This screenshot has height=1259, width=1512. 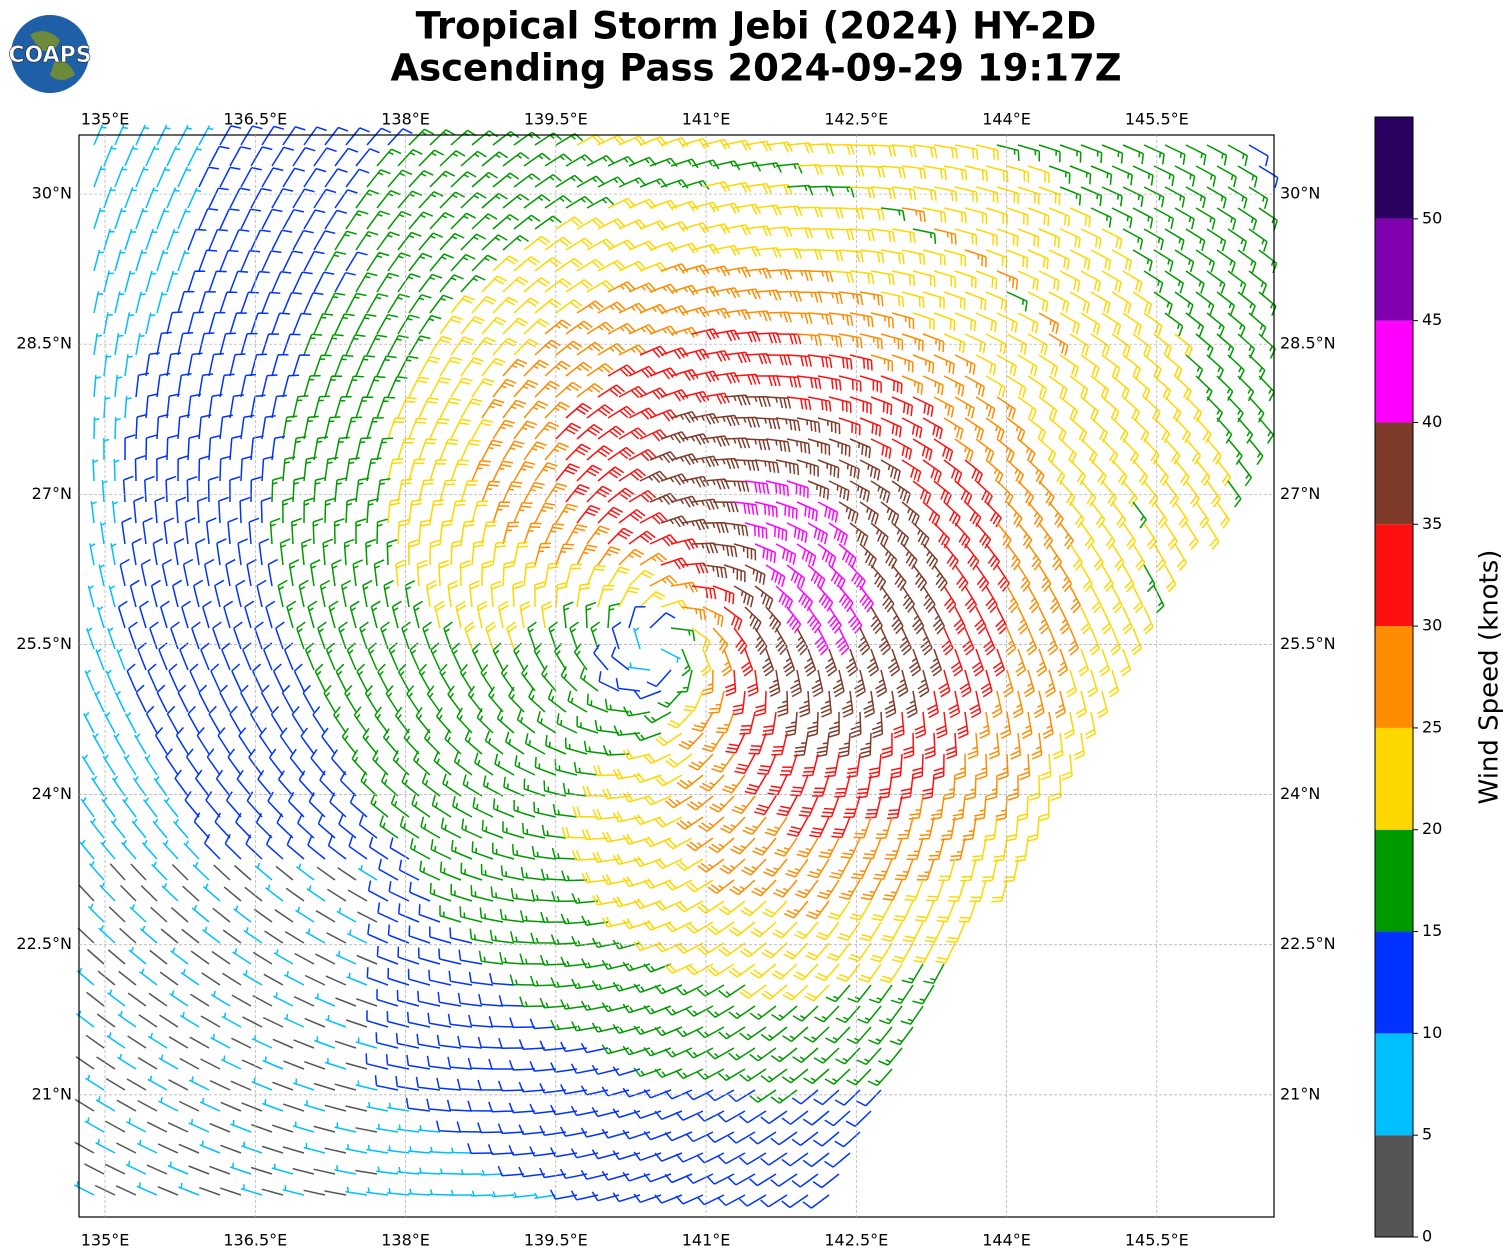 I want to click on colorbar-tick-label: 45, so click(x=1432, y=319).